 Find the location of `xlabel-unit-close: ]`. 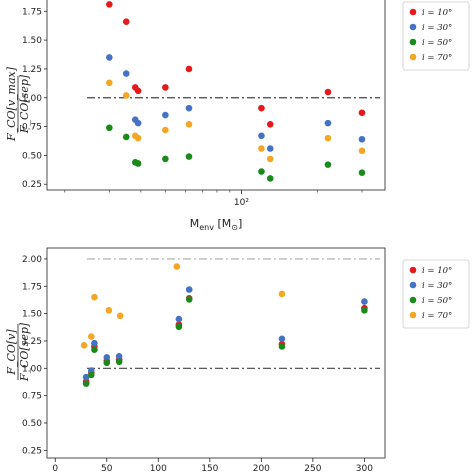

xlabel-unit-close: ] is located at coordinates (240, 223).